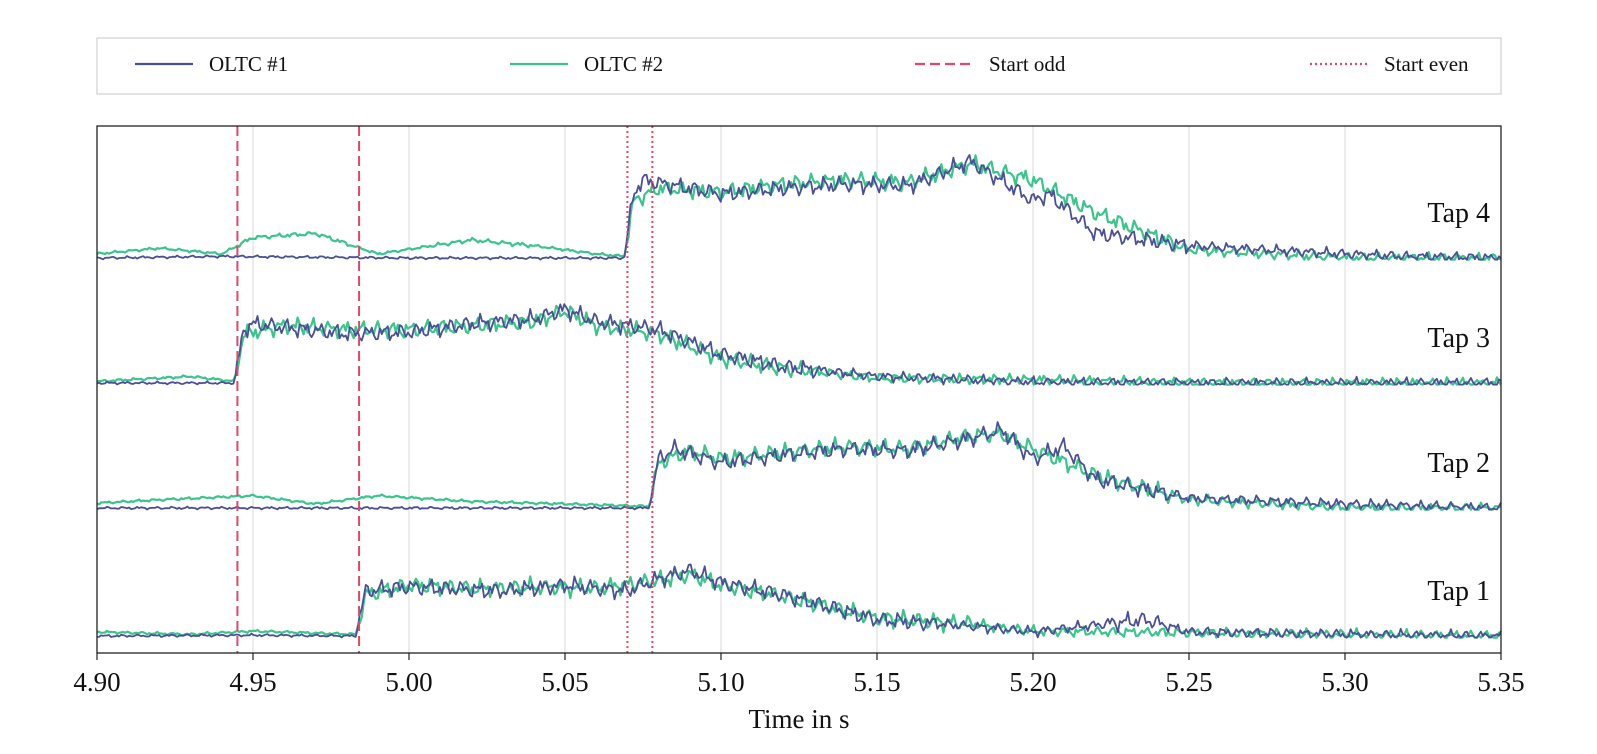 The height and width of the screenshot is (754, 1597). I want to click on legend-label-oltc-2: OLTC #2, so click(623, 64).